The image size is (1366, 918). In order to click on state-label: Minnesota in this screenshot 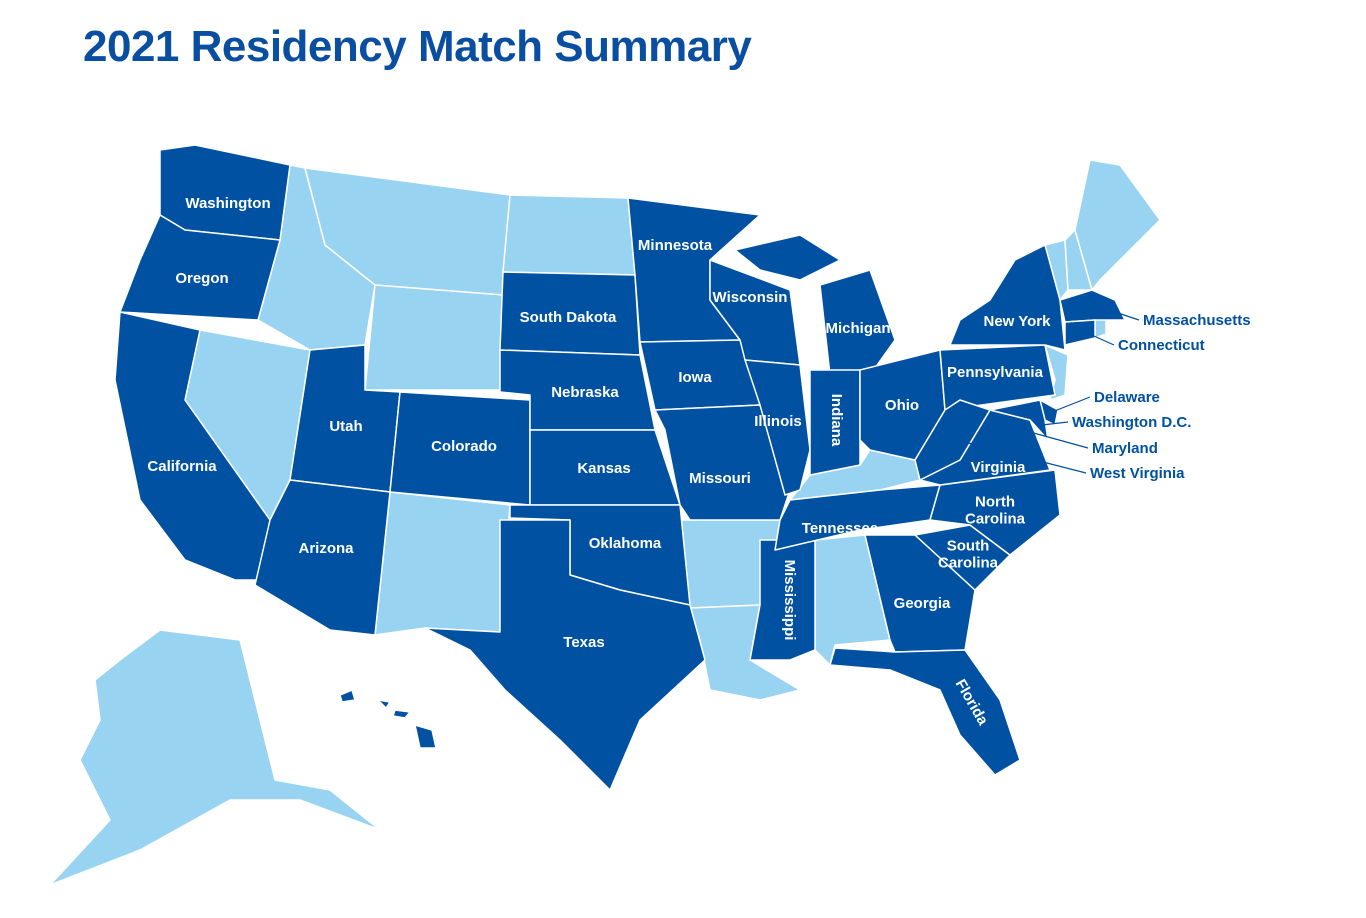, I will do `click(675, 245)`.